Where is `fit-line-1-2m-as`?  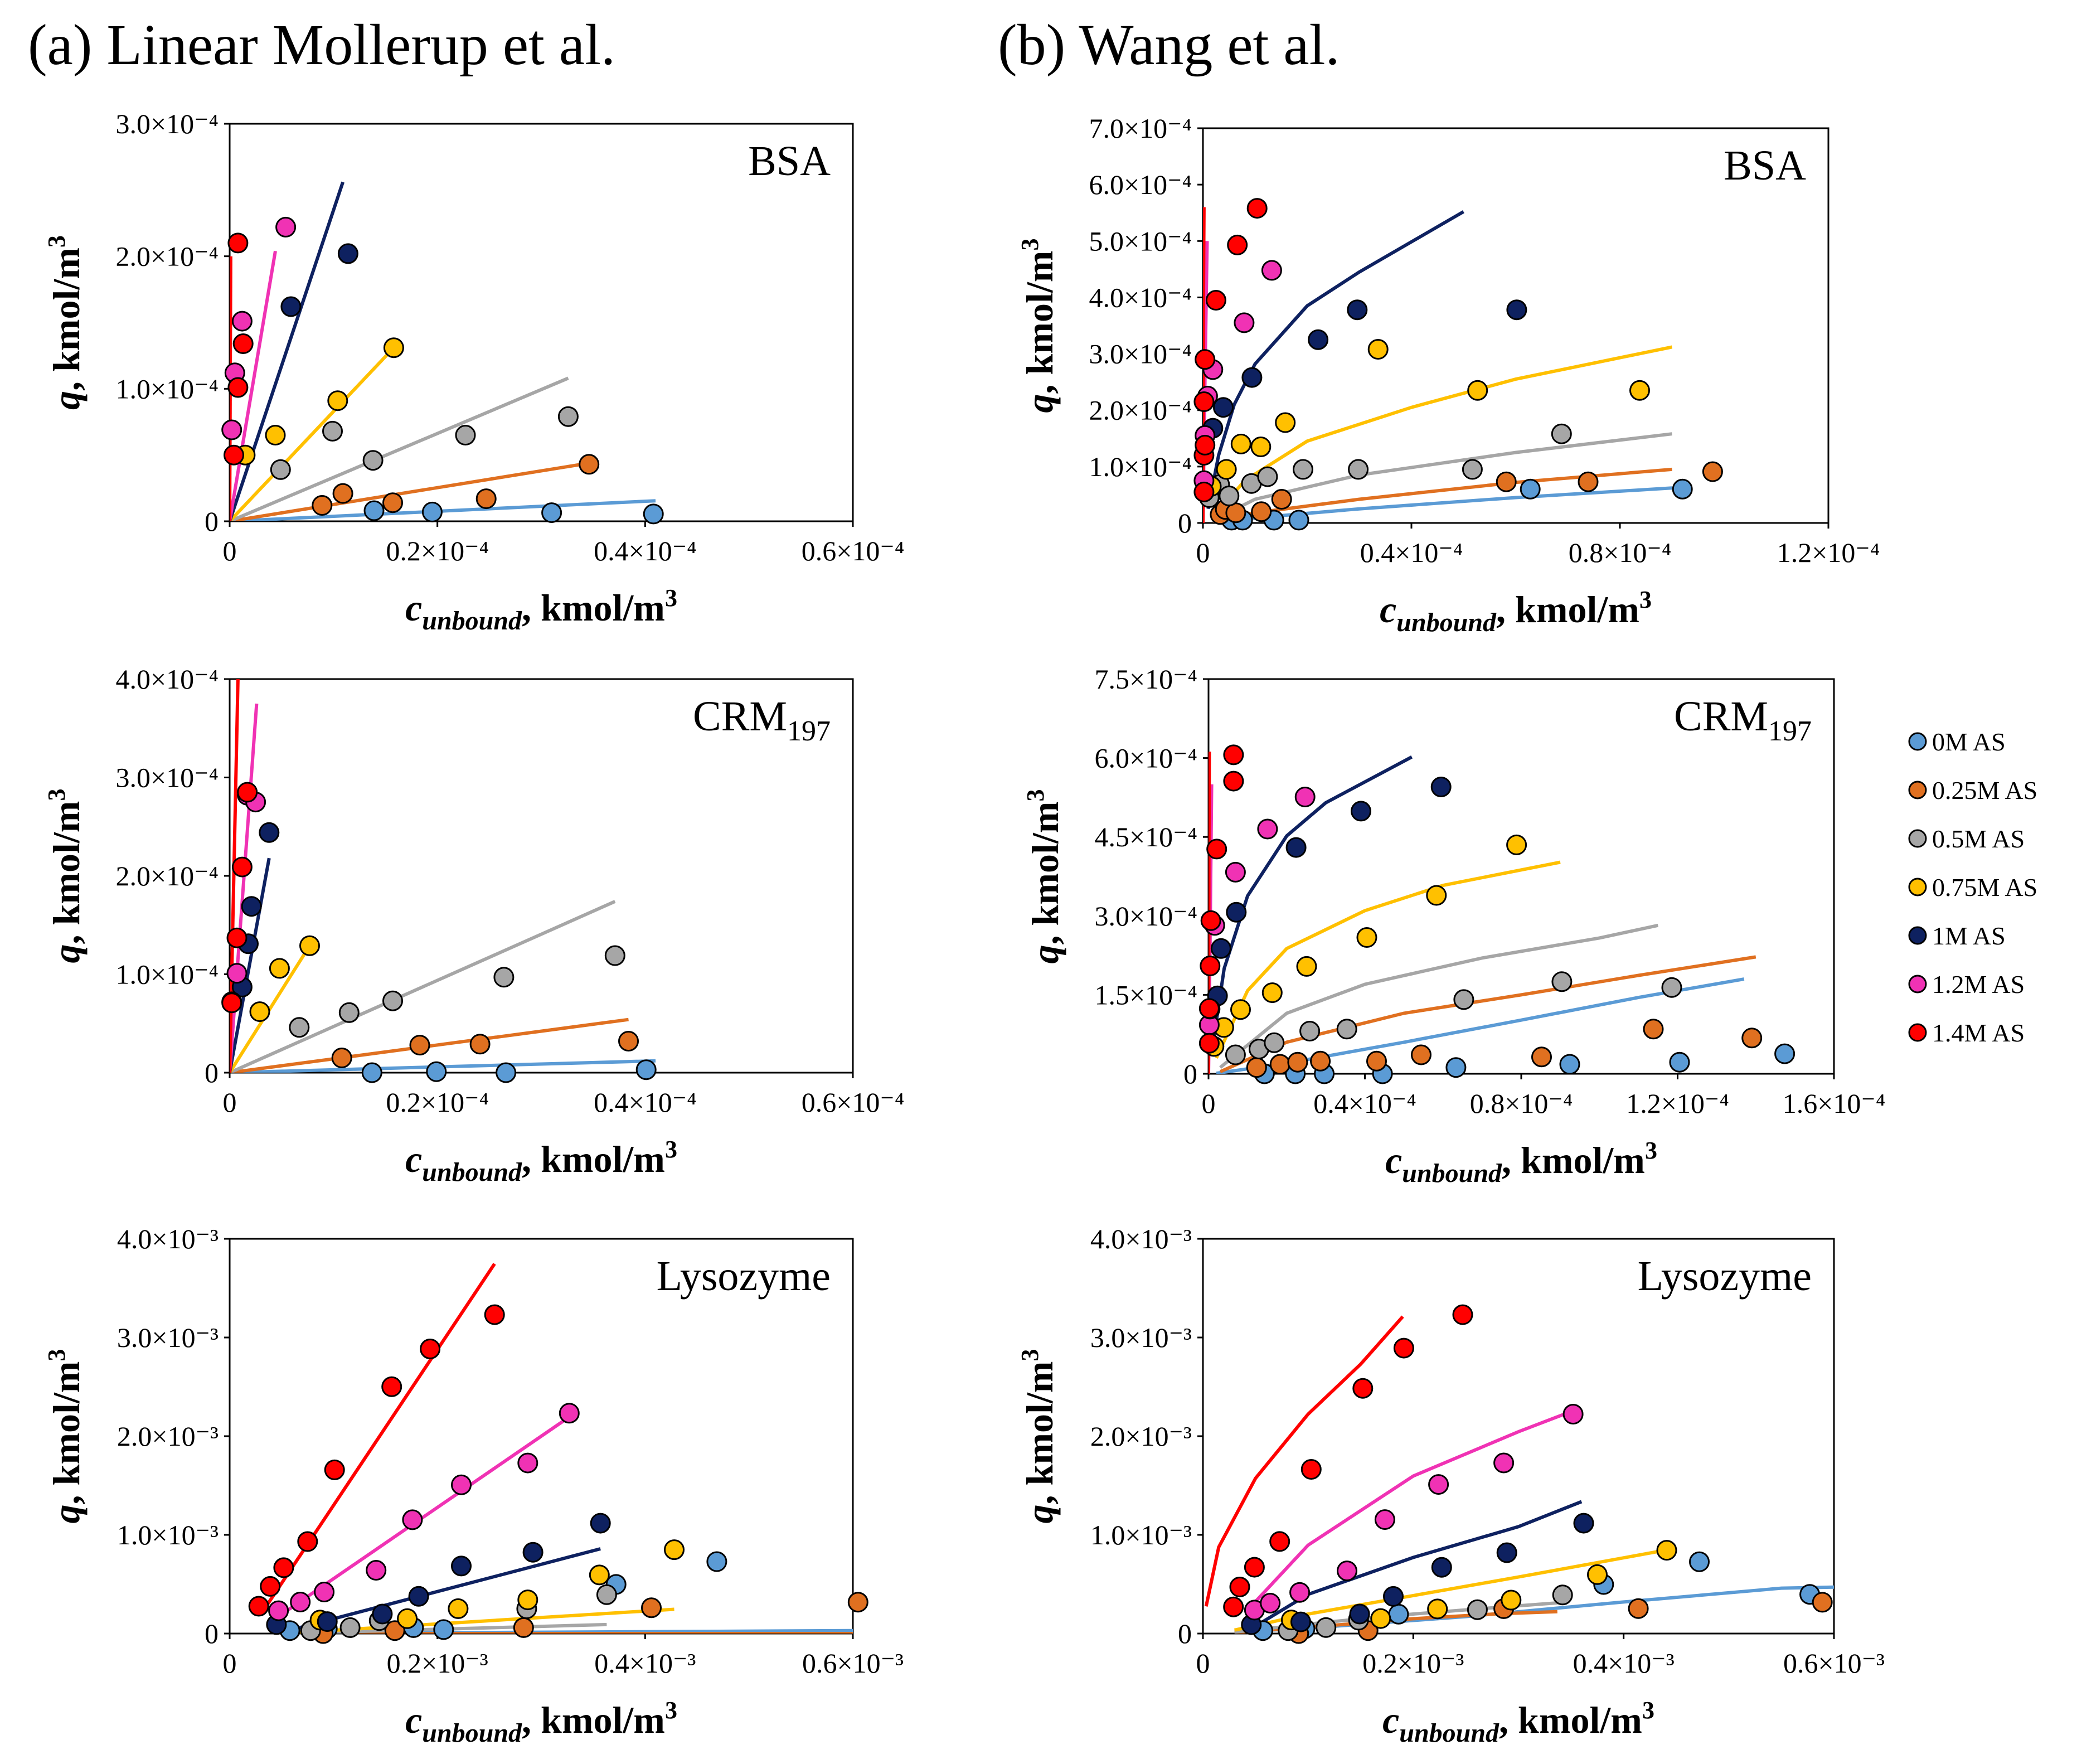
fit-line-1-2m-as is located at coordinates (253, 385).